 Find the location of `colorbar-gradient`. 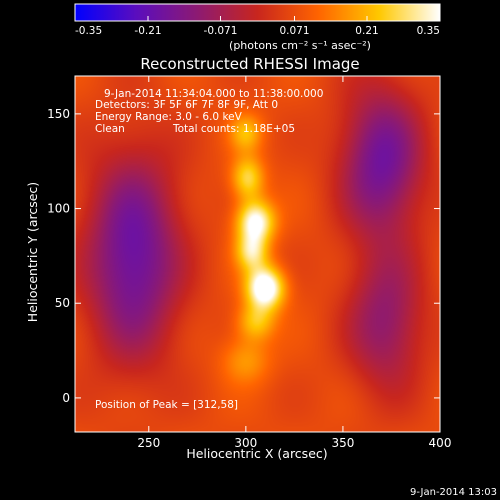

colorbar-gradient is located at coordinates (257, 12).